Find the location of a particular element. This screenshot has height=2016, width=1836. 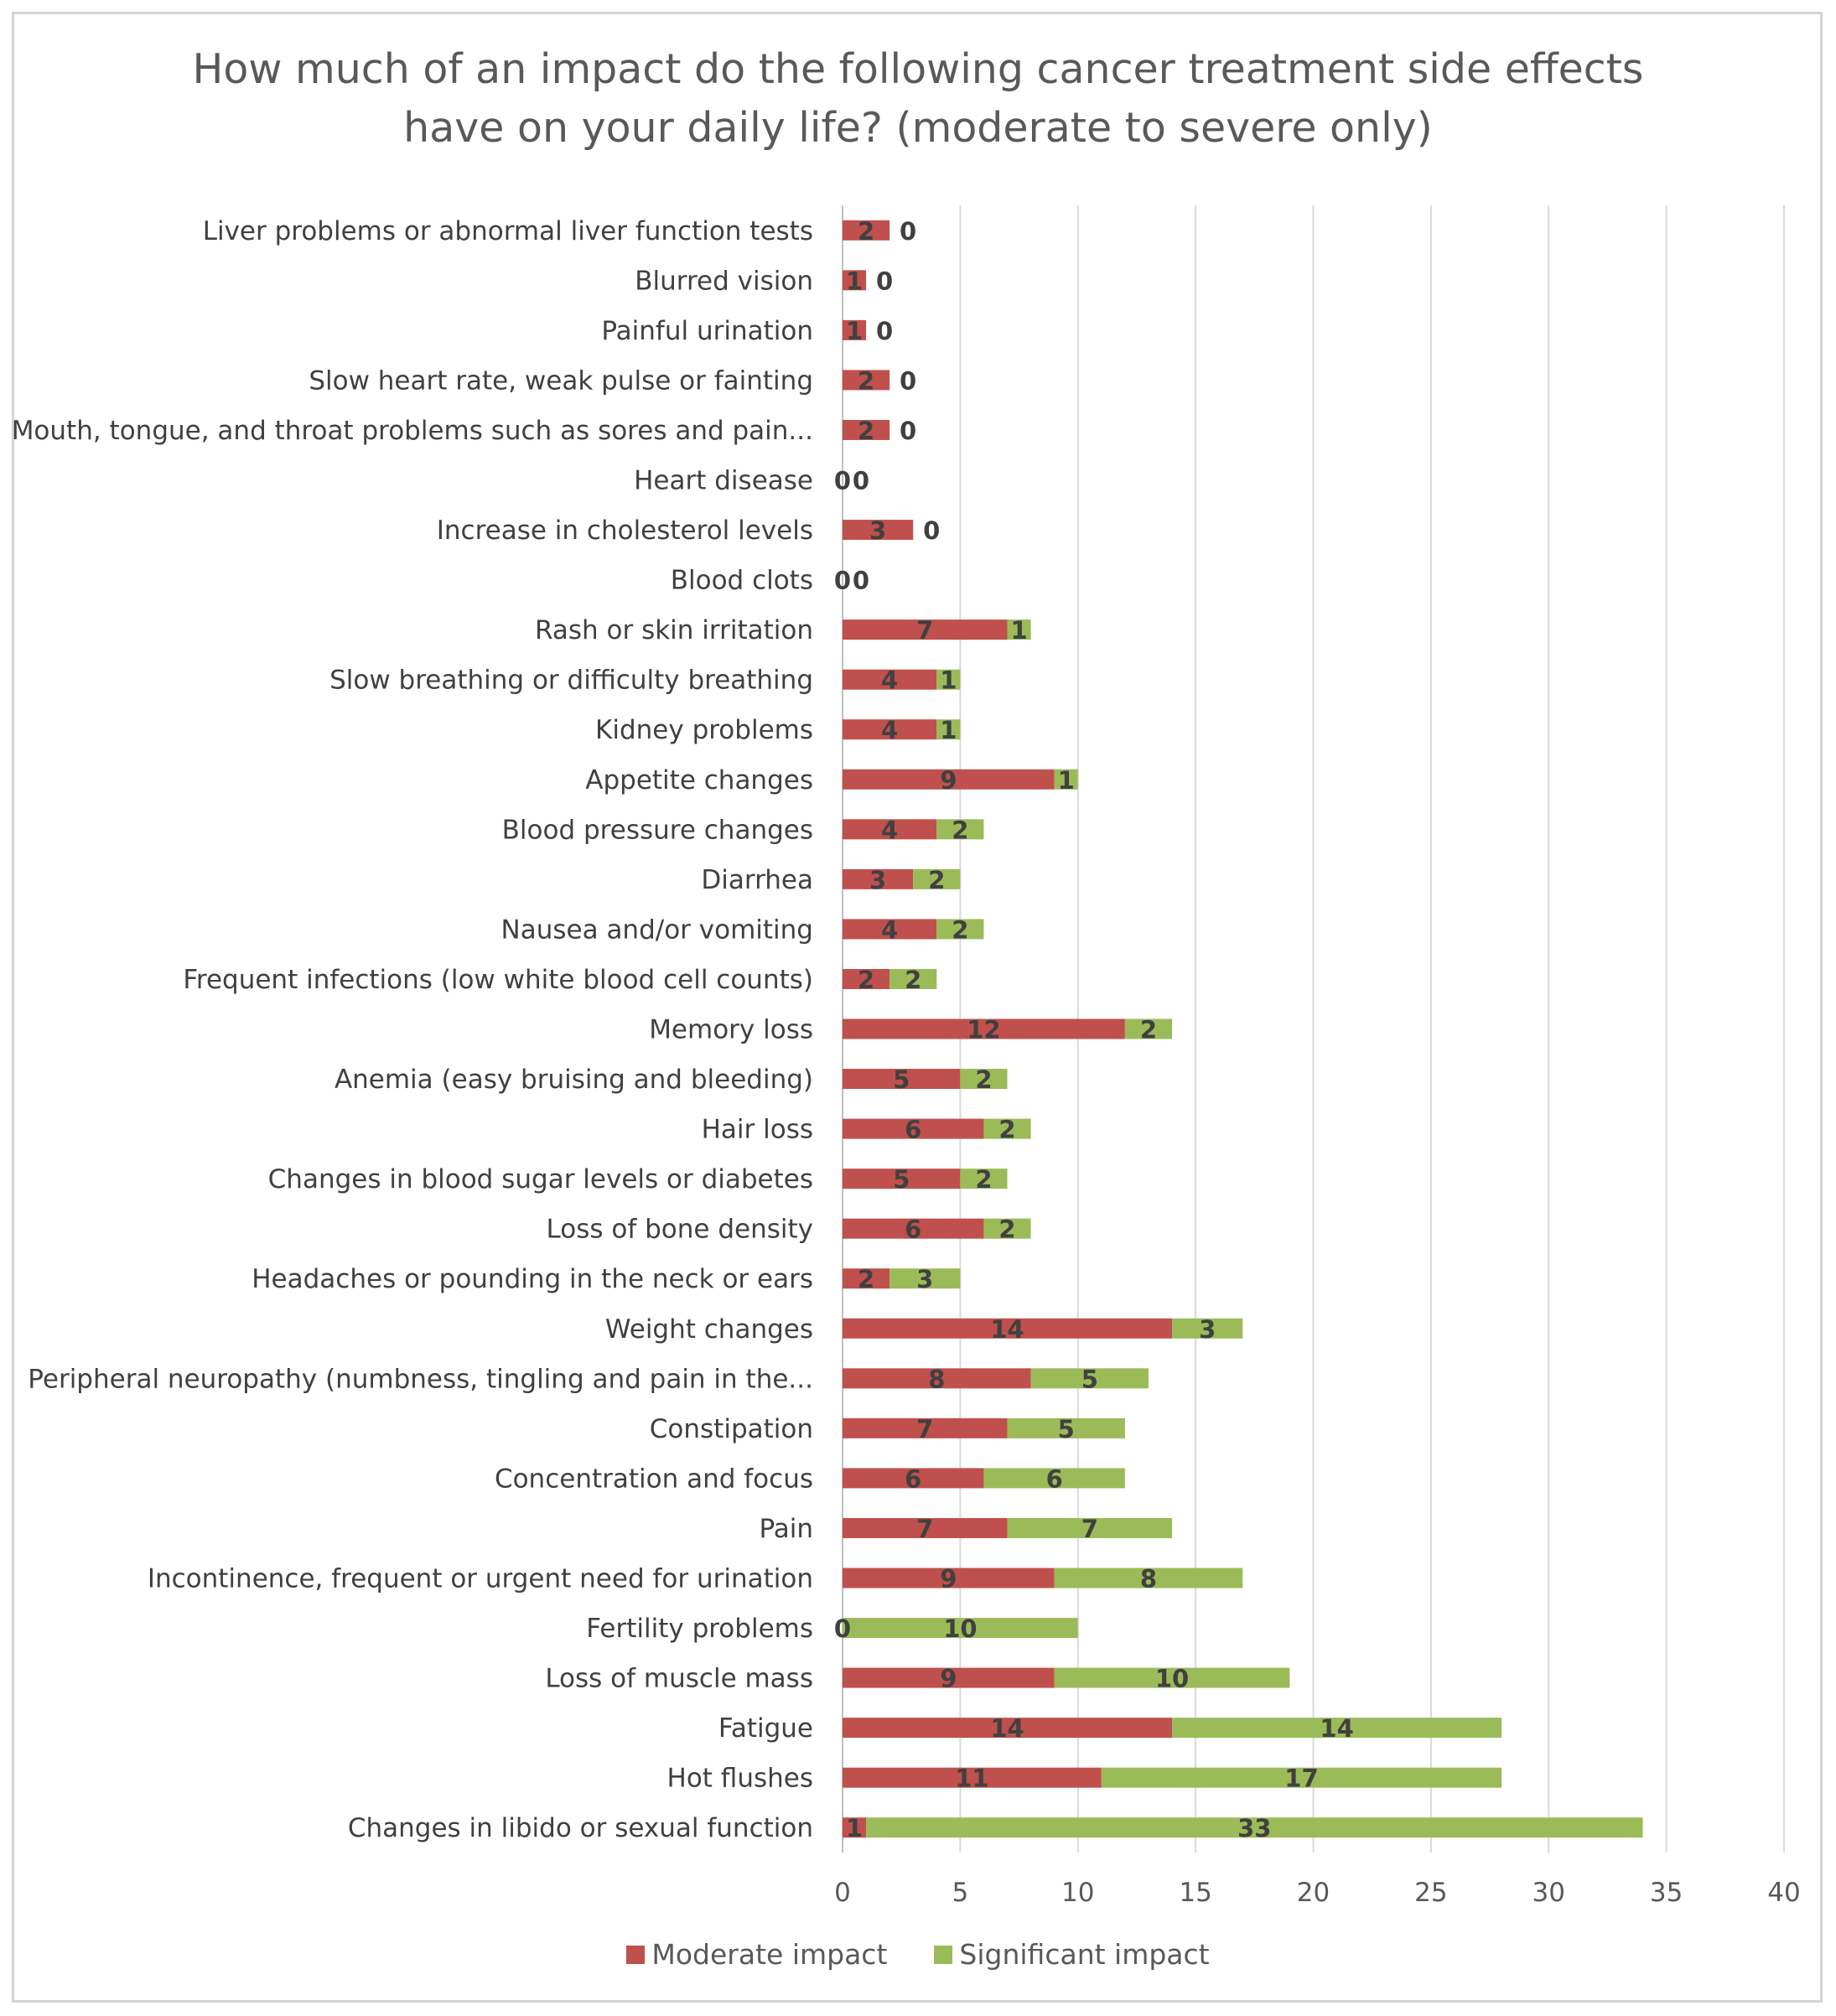

category-label: Kidney problems is located at coordinates (704, 730).